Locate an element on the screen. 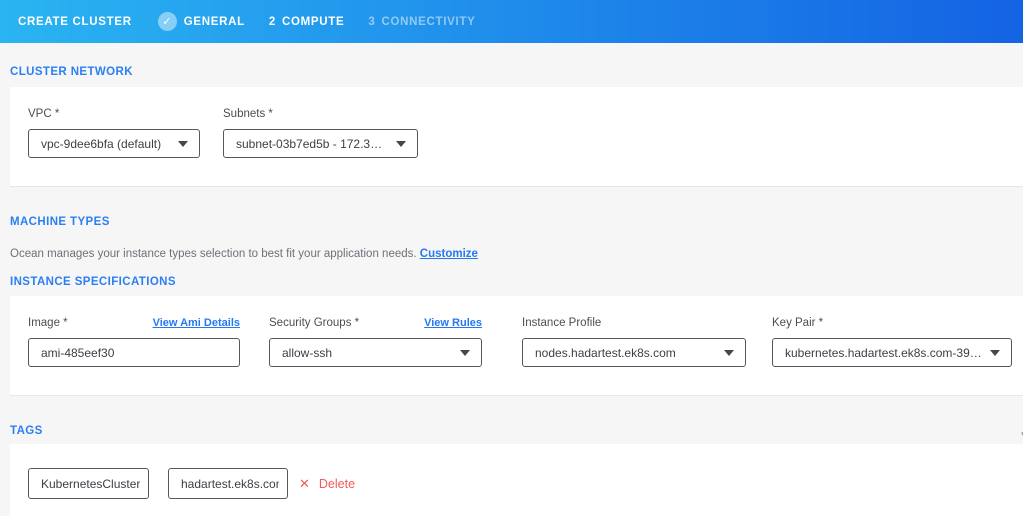 Image resolution: width=1023 pixels, height=516 pixels. security-groups-field: Security Groups * View Rules allow-ssh is located at coordinates (375, 342).